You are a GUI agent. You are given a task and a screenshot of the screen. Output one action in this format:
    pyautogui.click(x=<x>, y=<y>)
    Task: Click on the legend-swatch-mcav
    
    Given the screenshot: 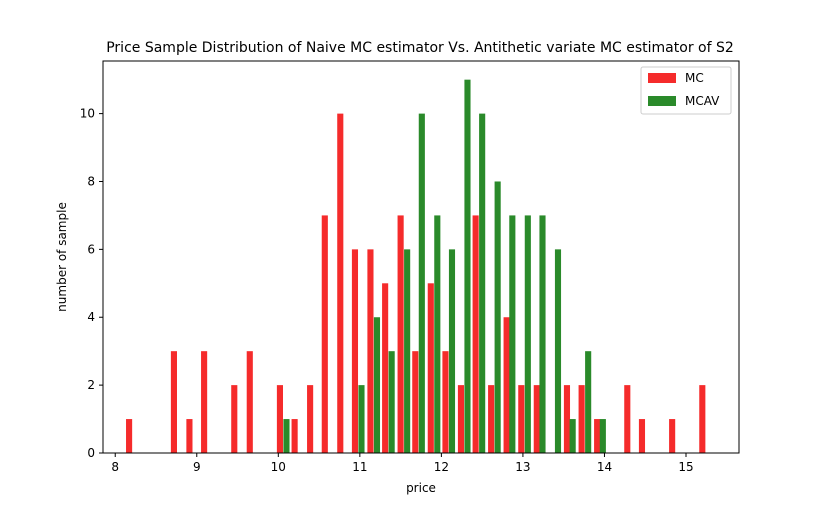 What is the action you would take?
    pyautogui.click(x=662, y=101)
    